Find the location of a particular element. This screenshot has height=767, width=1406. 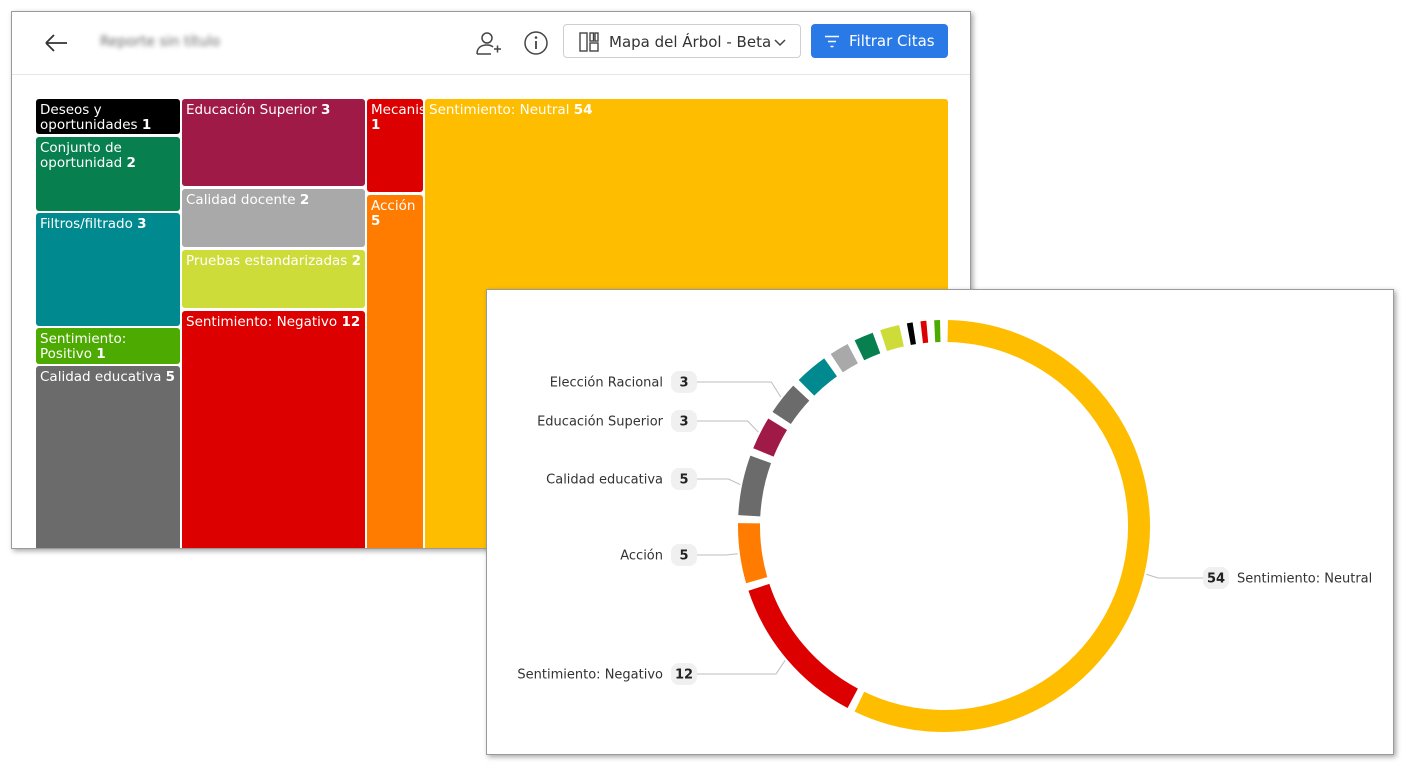

treemap-tile-calidad-docente: Calidad docente 2 is located at coordinates (273, 218).